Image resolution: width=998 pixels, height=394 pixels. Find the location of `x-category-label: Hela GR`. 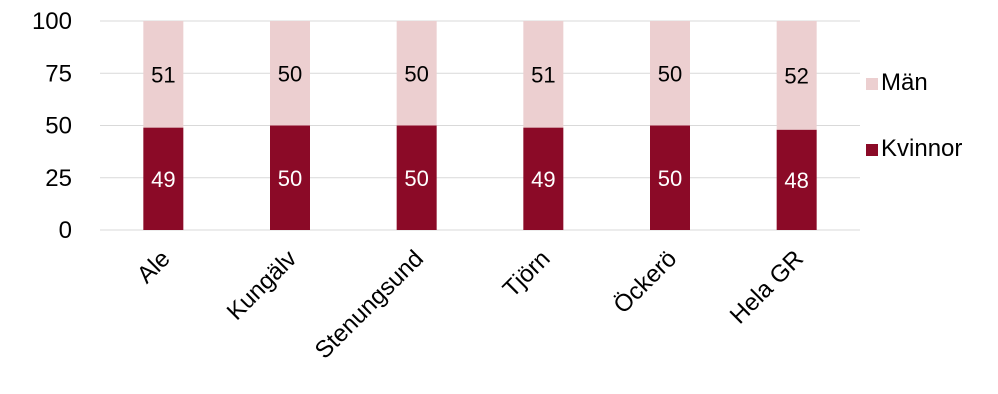

x-category-label: Hela GR is located at coordinates (767, 287).